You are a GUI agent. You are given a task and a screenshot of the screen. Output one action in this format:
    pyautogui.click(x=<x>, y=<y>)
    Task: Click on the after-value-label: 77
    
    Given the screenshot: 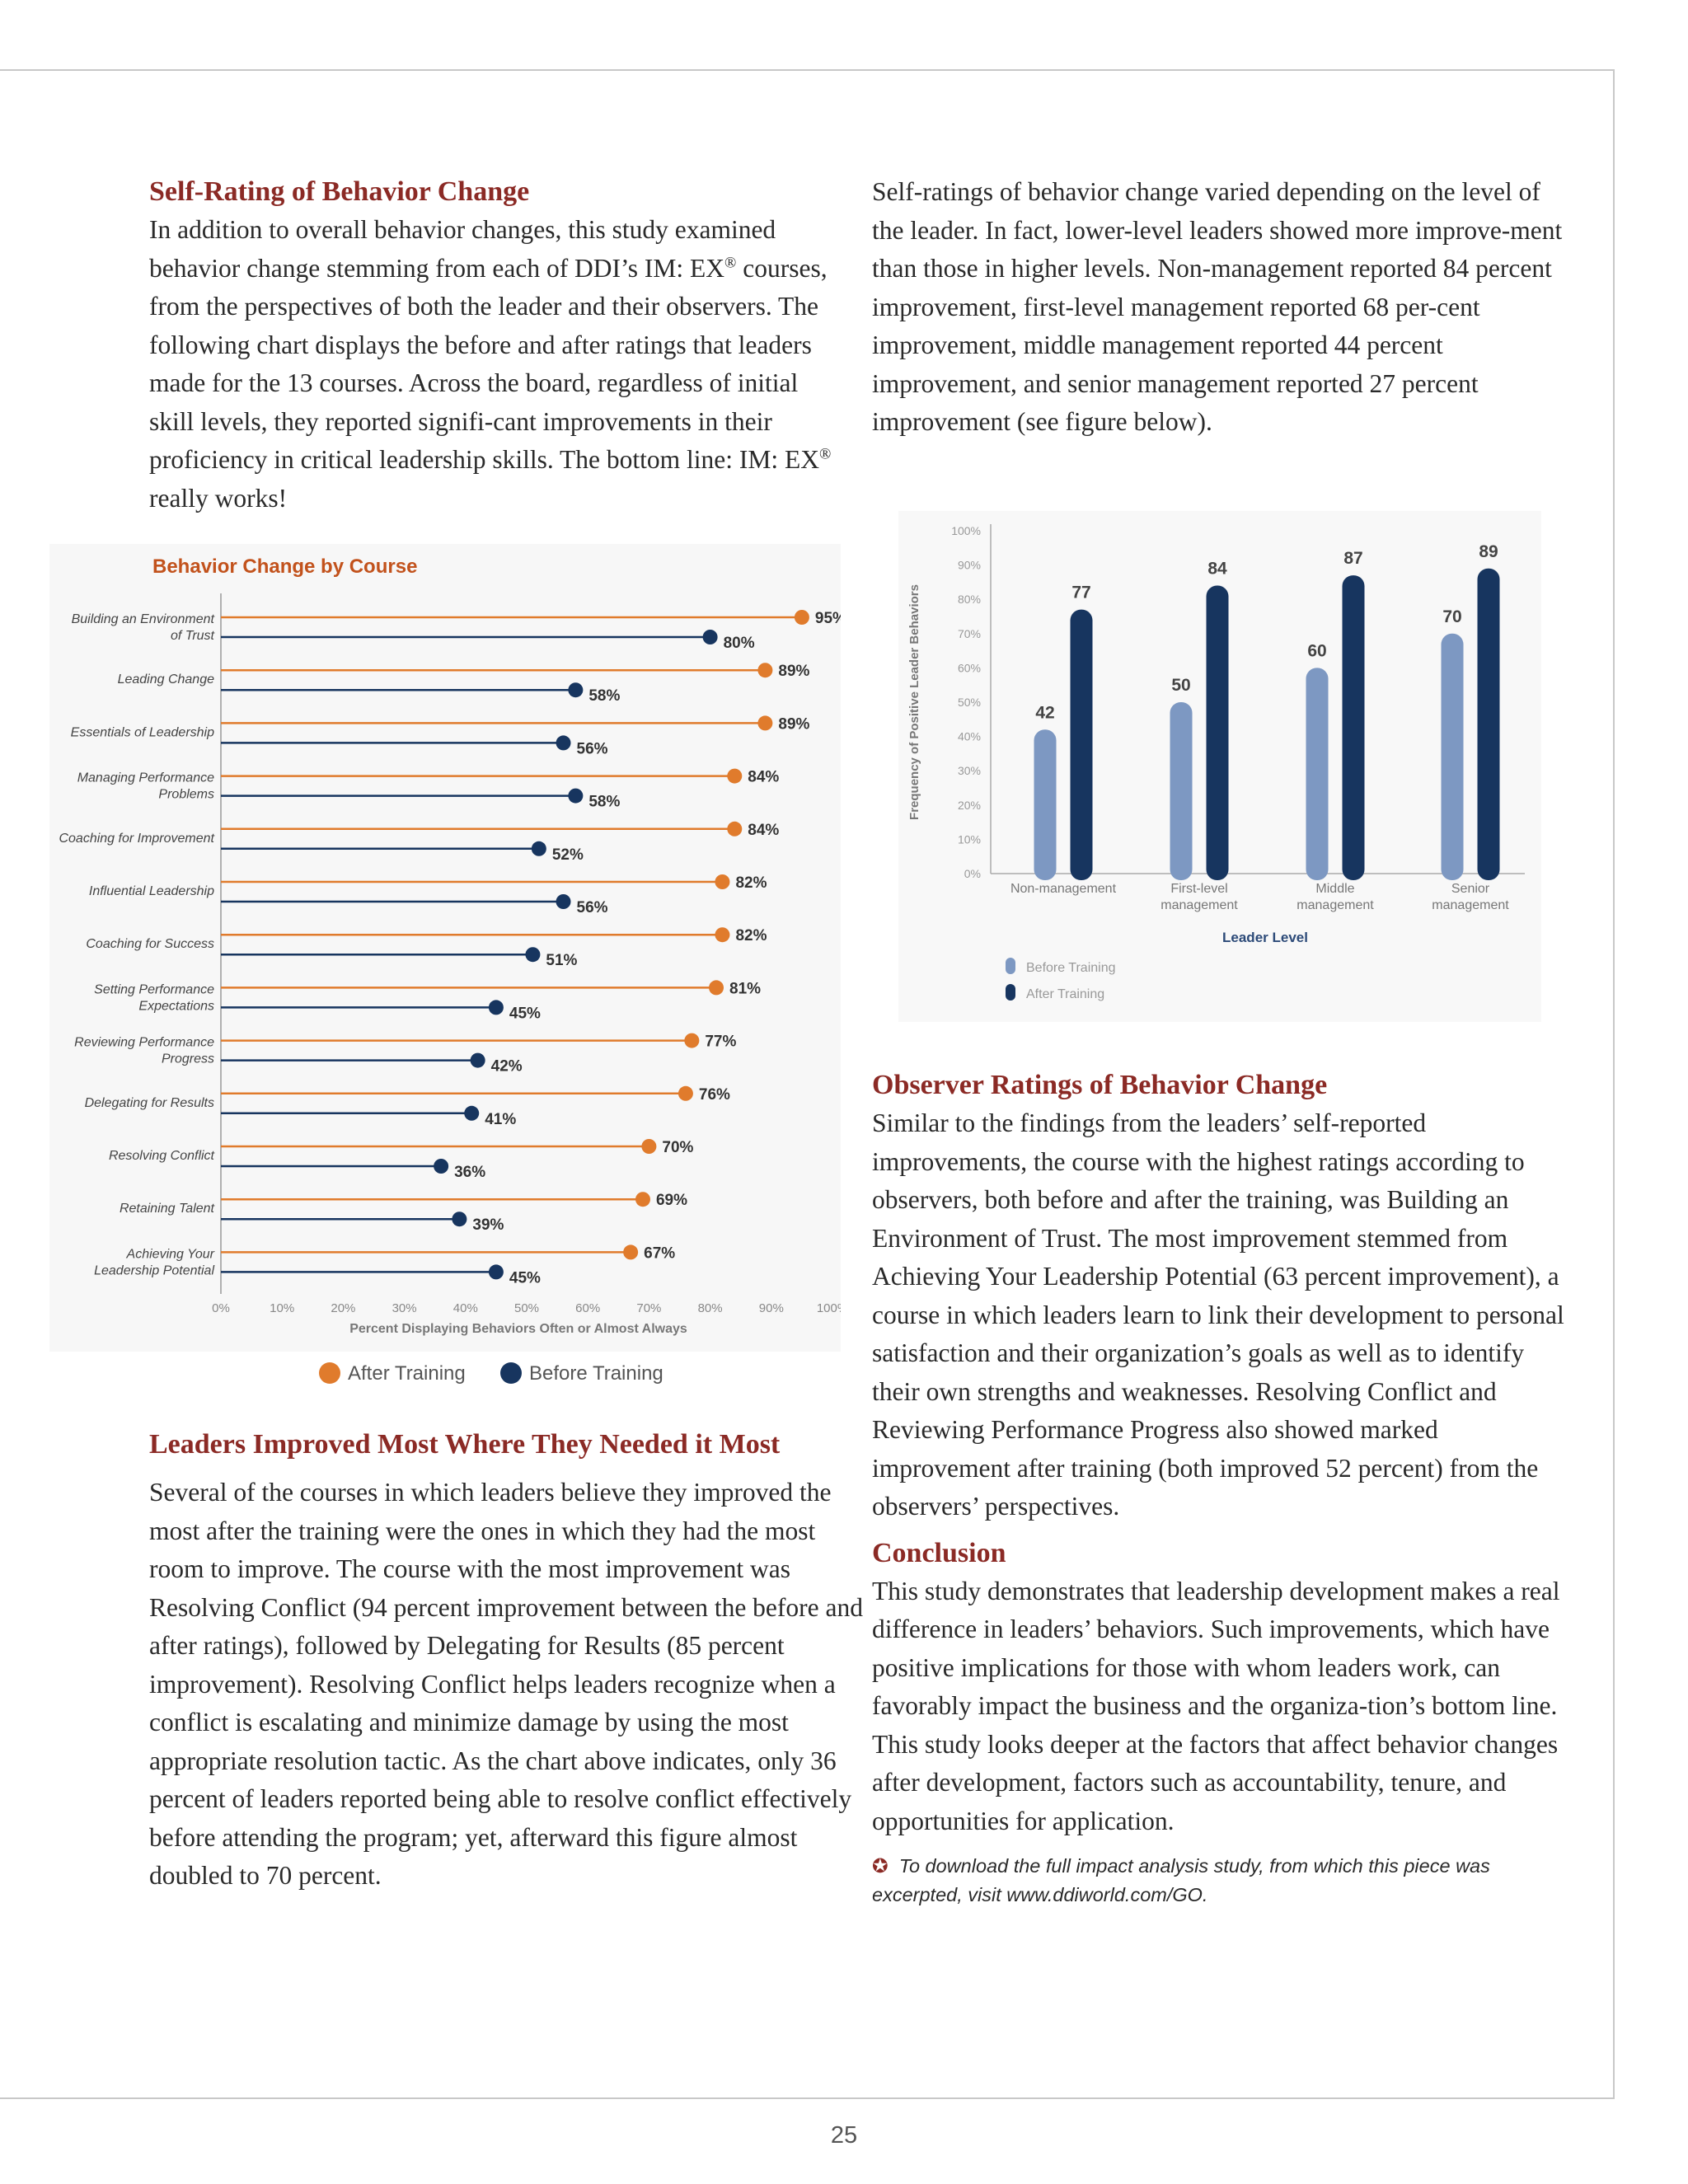 What is the action you would take?
    pyautogui.click(x=1080, y=592)
    